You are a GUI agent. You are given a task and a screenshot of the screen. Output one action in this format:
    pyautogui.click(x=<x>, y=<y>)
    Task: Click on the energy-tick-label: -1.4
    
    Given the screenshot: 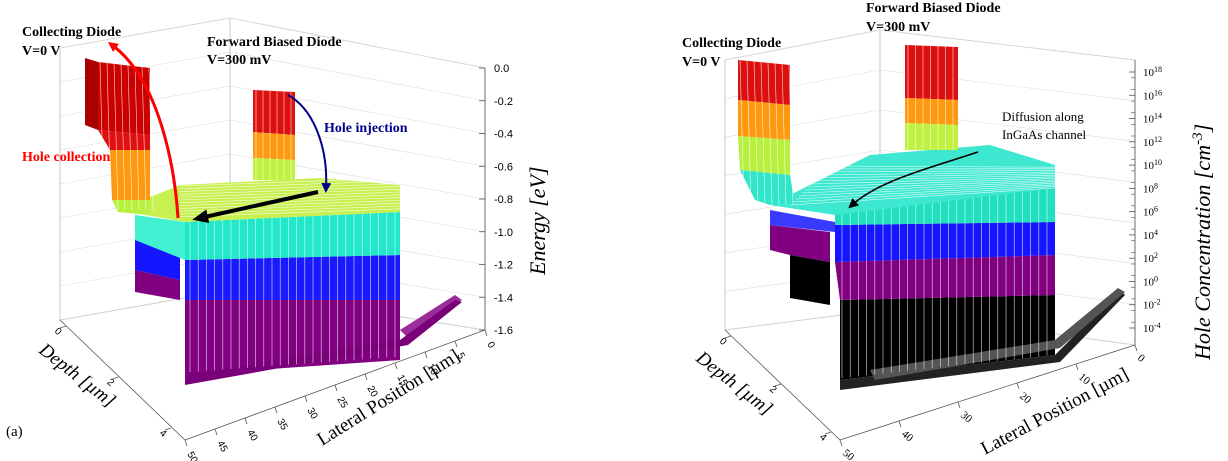 What is the action you would take?
    pyautogui.click(x=503, y=298)
    